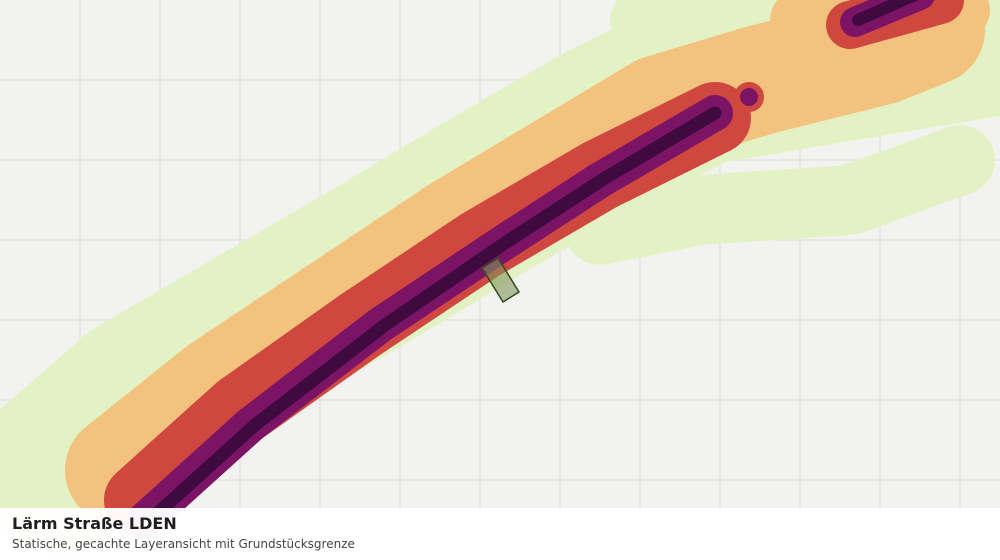  Describe the element at coordinates (749, 97) in the screenshot. I see `noise-spot-core` at that location.